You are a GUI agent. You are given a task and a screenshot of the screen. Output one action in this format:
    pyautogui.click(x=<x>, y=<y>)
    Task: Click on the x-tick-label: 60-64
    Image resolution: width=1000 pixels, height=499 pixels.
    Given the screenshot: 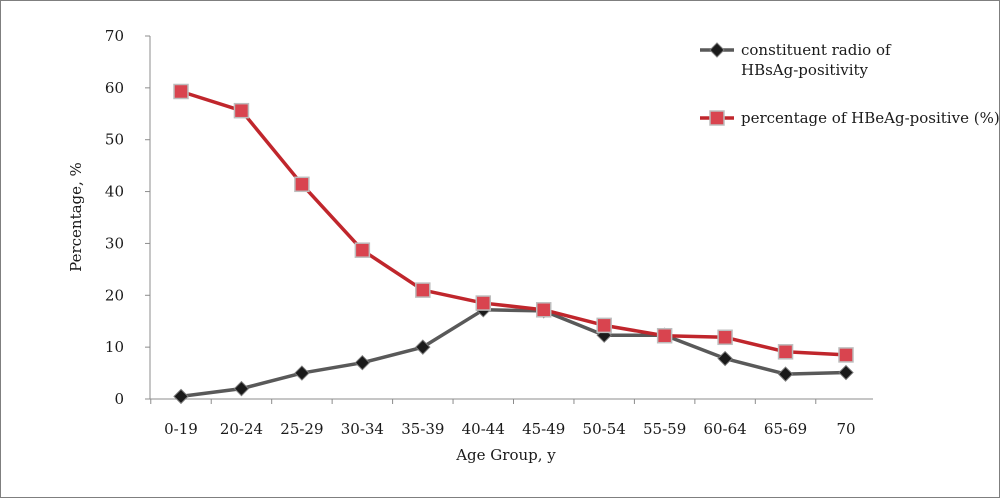 What is the action you would take?
    pyautogui.click(x=724, y=429)
    